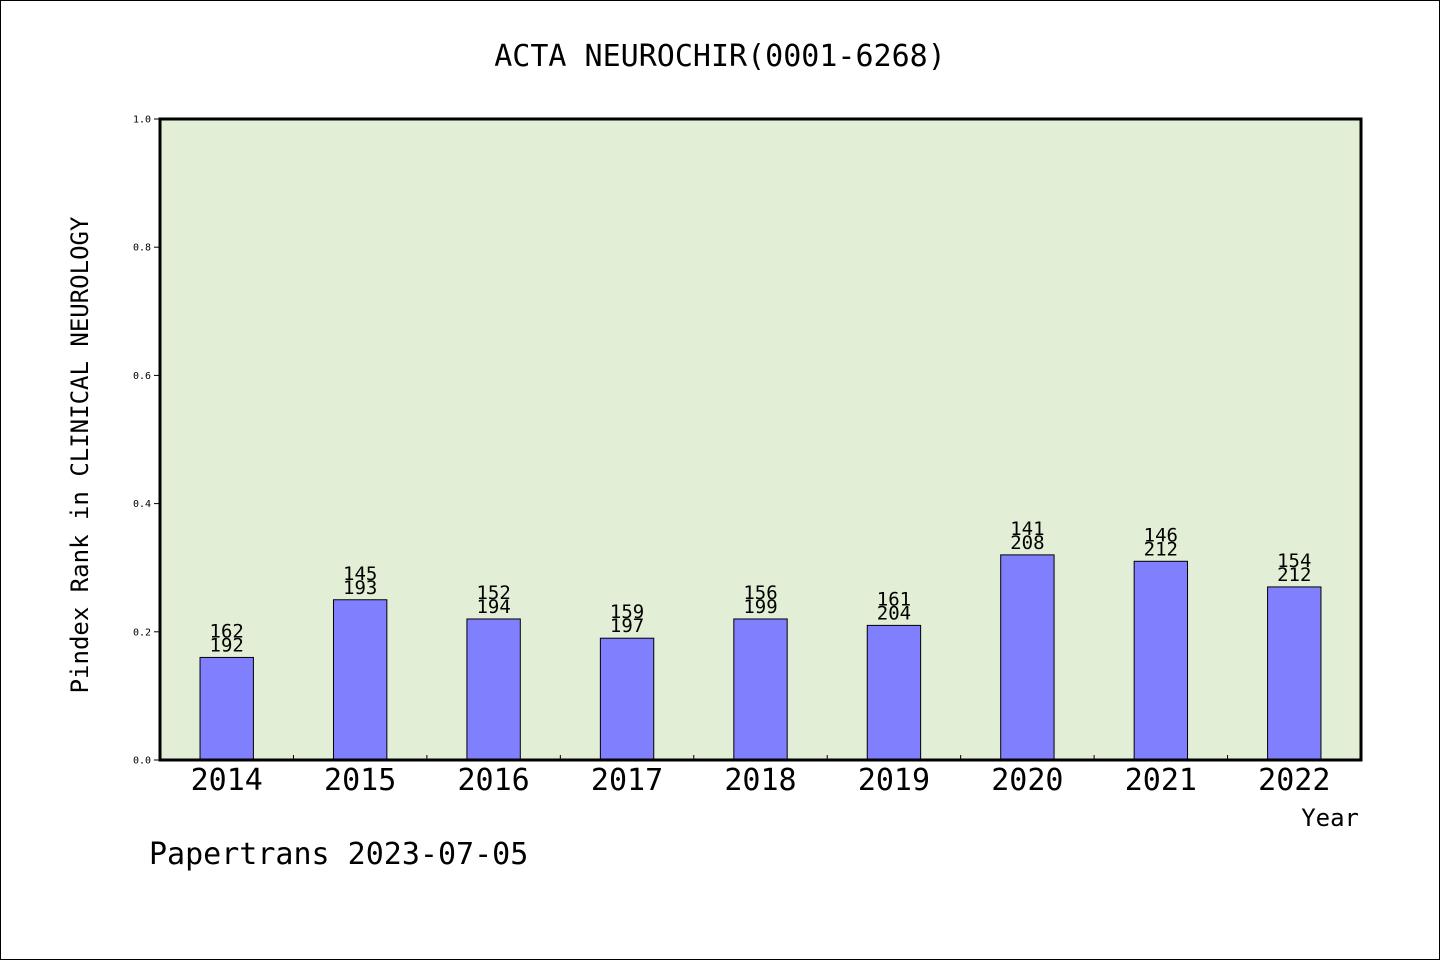  I want to click on y-tick-label: 0.6, so click(142, 376).